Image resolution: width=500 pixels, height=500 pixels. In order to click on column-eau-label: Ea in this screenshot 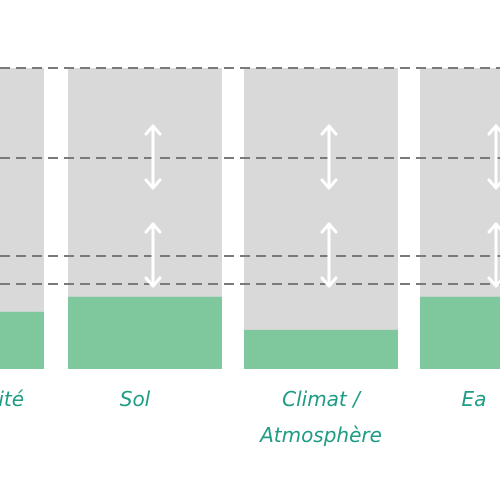, I will do `click(474, 399)`.